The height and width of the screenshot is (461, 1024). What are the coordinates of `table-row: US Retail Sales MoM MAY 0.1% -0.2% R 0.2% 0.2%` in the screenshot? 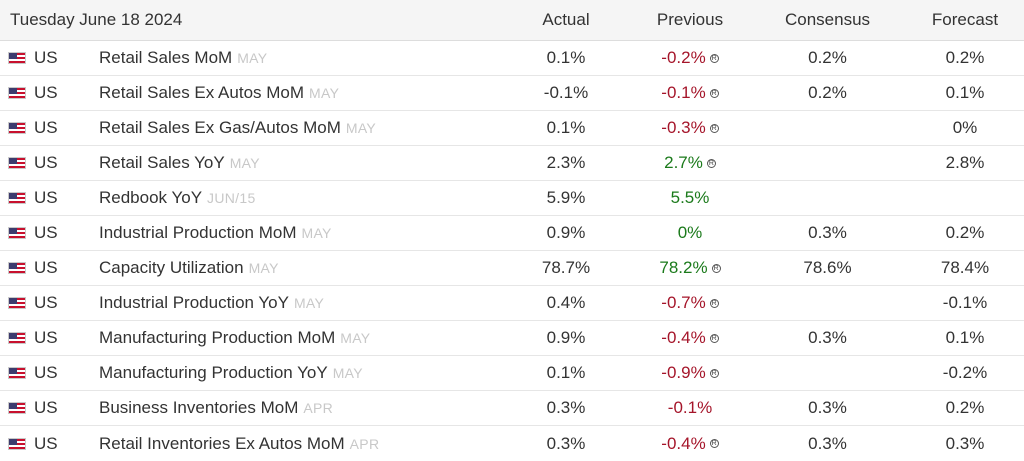 It's located at (512, 58).